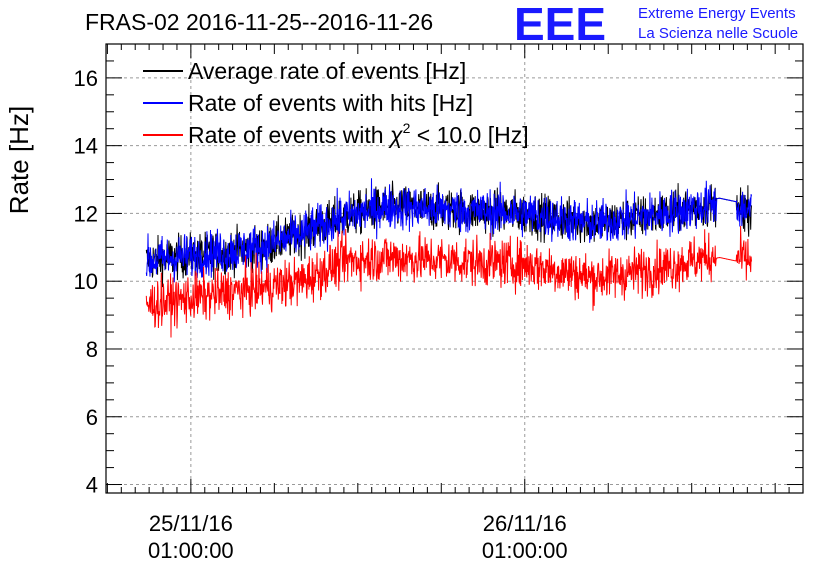 The width and height of the screenshot is (836, 572). I want to click on y-tick-labels: 4 6 8 10 12 14 16, so click(86, 282).